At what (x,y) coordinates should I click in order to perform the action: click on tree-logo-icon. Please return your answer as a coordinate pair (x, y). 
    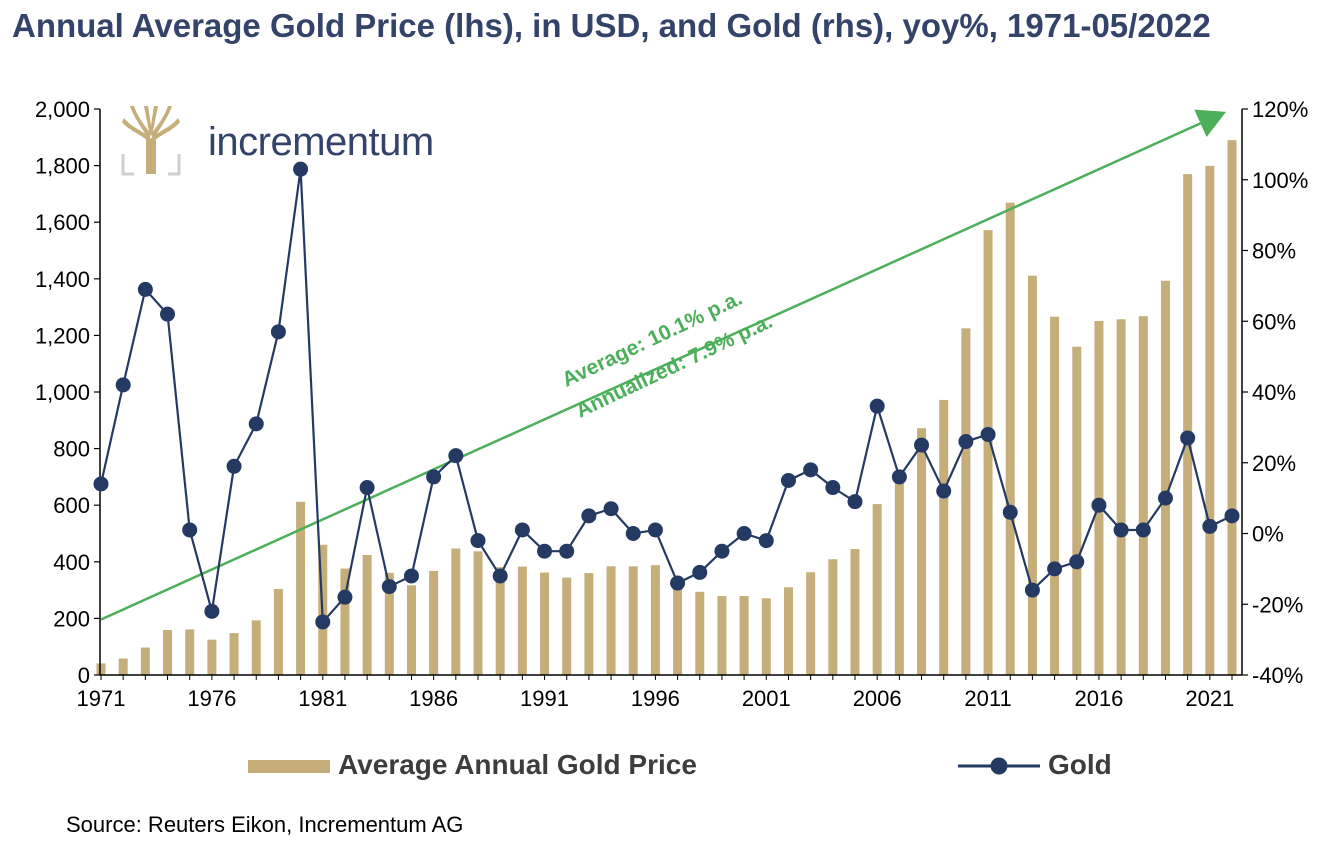
    Looking at the image, I should click on (151, 141).